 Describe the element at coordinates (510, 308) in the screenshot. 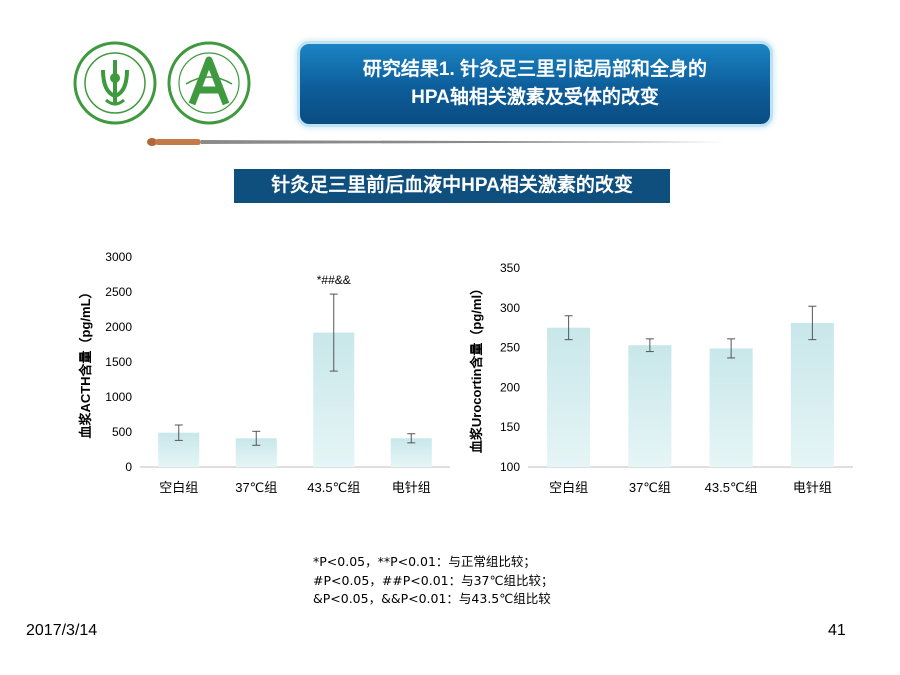

I see `y-tick-label: 300` at that location.